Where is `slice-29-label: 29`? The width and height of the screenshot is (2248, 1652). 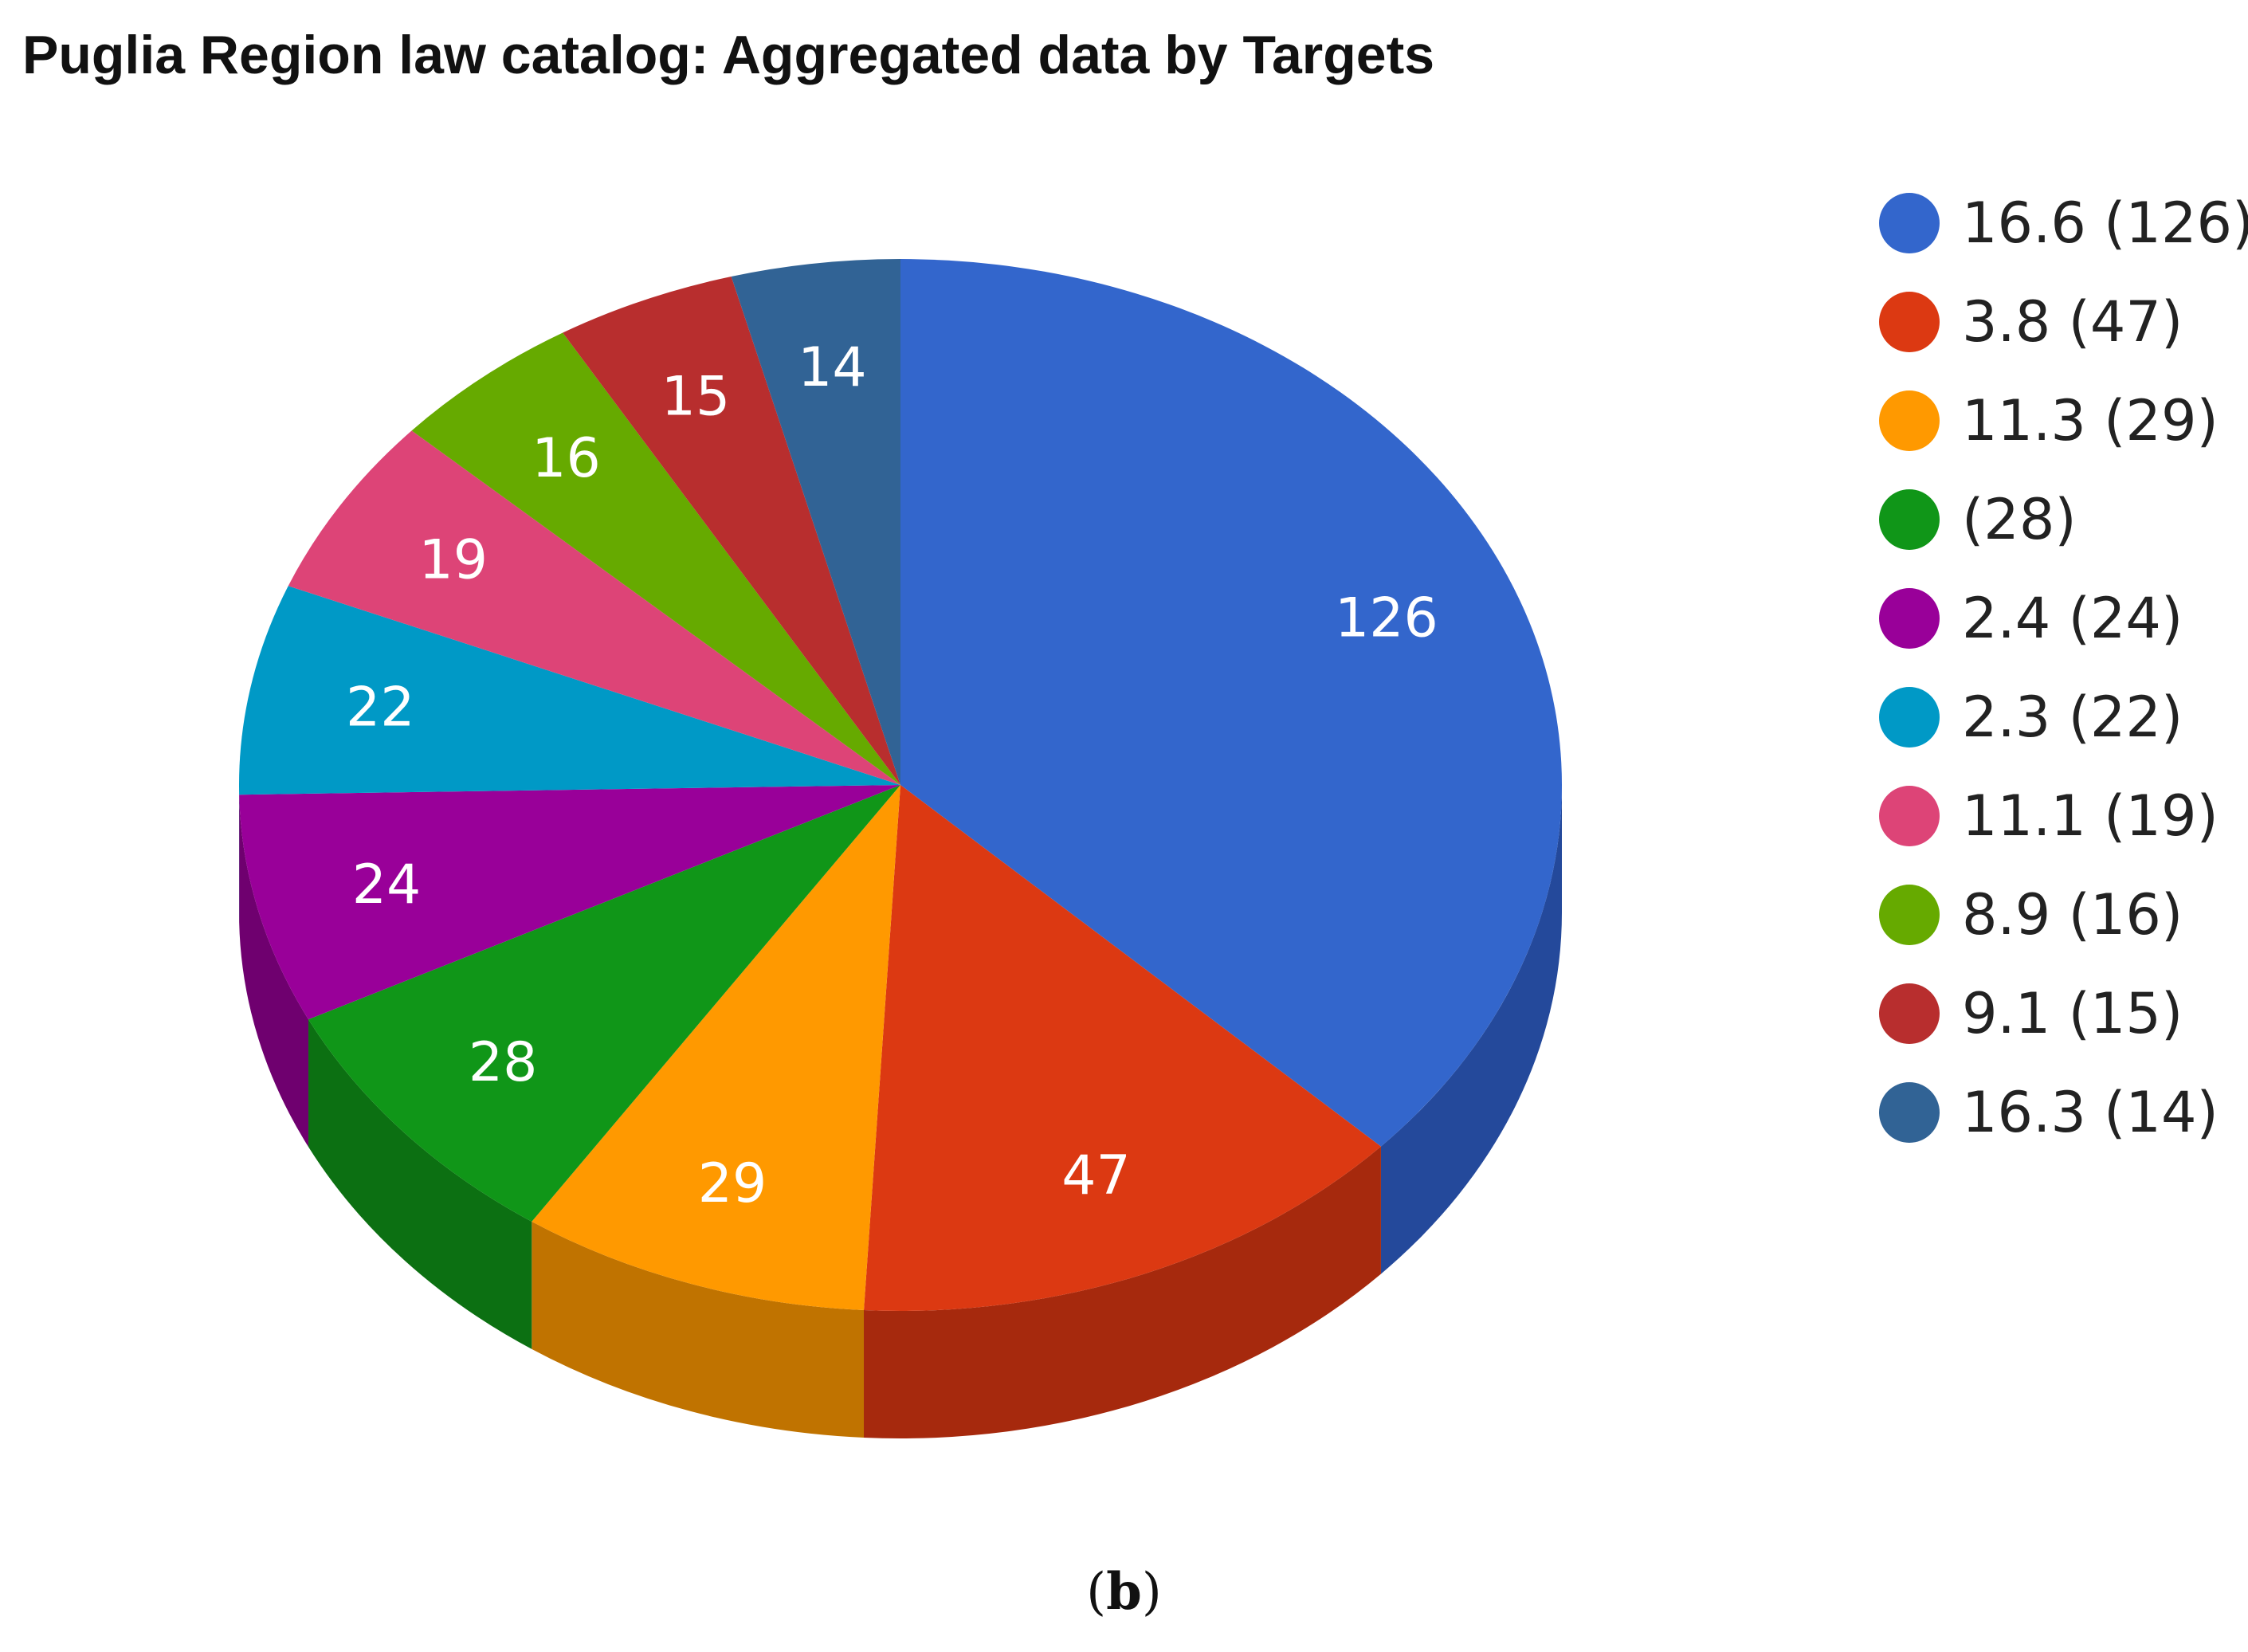 slice-29-label: 29 is located at coordinates (733, 1183).